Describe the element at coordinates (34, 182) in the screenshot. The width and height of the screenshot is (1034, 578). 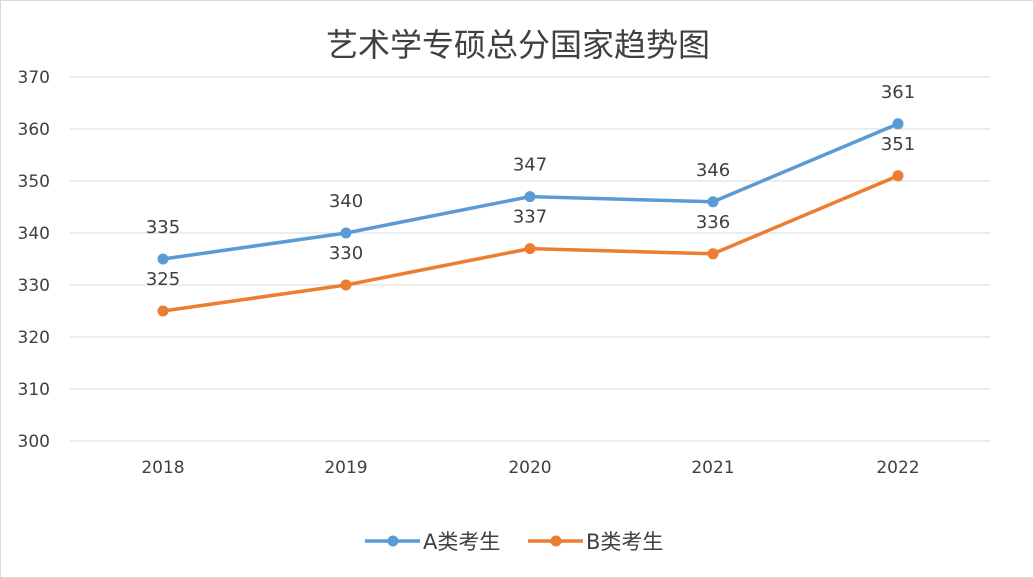
I see `y-tick-label: 350` at that location.